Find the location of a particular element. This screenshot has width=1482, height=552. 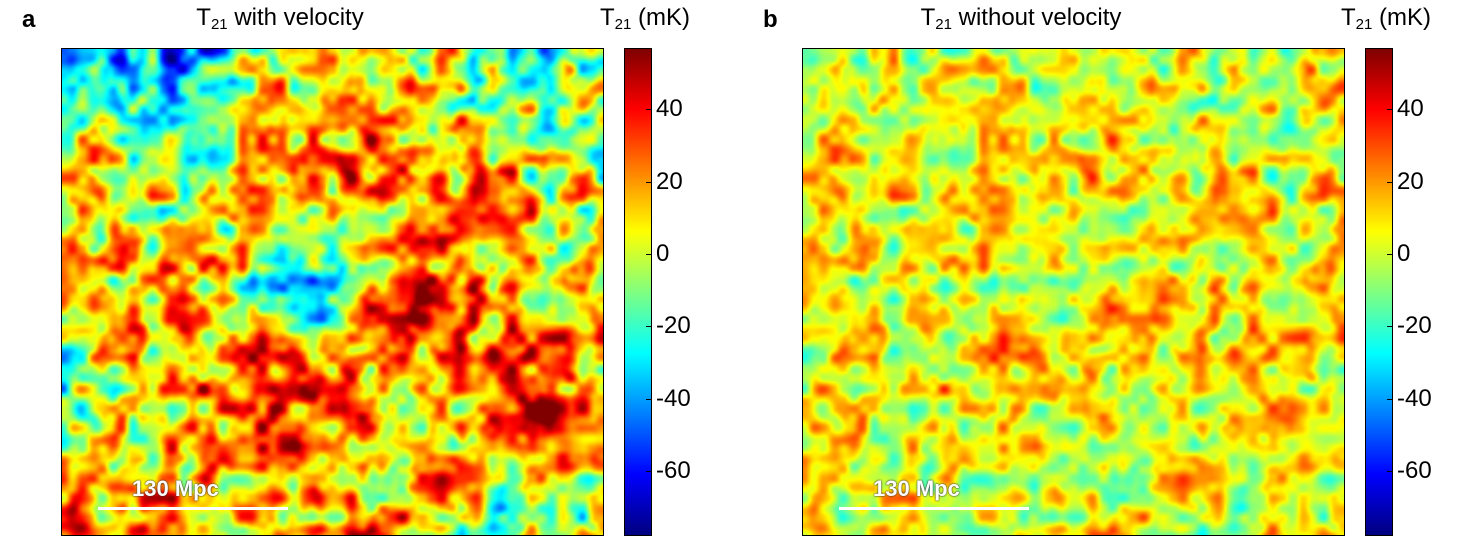

panel-label: a is located at coordinates (29, 19).